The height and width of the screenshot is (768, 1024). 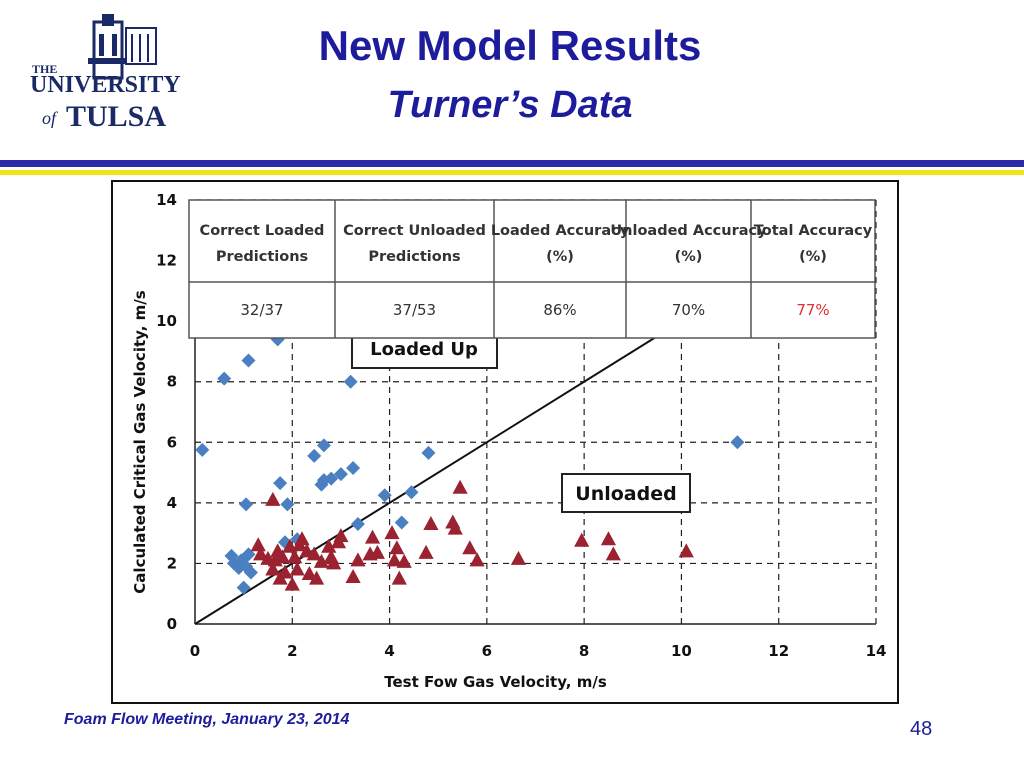 What do you see at coordinates (414, 231) in the screenshot?
I see `table-header-cell: Correct Unloaded` at bounding box center [414, 231].